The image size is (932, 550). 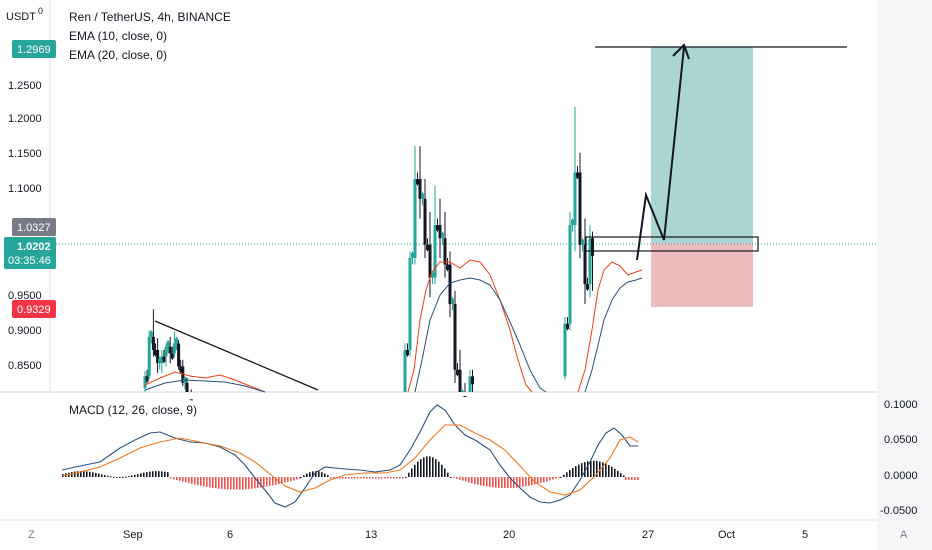 What do you see at coordinates (25, 189) in the screenshot?
I see `price-tick: 1.1000` at bounding box center [25, 189].